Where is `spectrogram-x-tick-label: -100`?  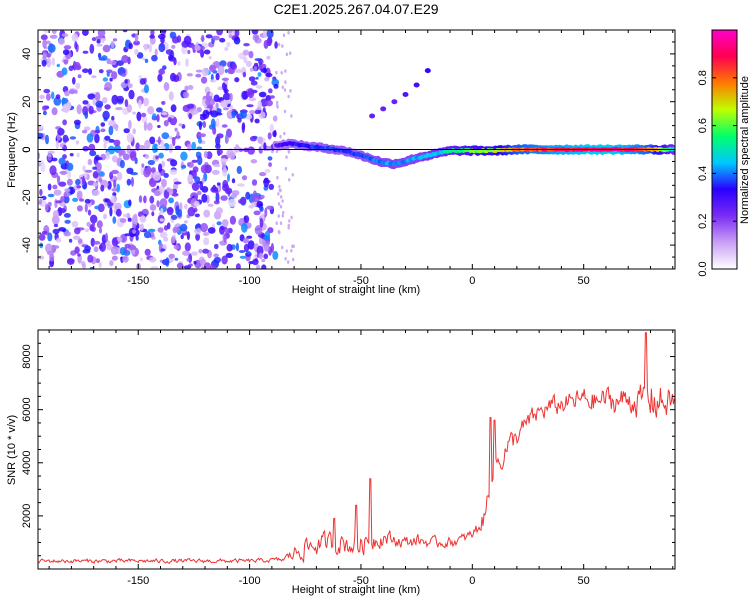 spectrogram-x-tick-label: -100 is located at coordinates (250, 281).